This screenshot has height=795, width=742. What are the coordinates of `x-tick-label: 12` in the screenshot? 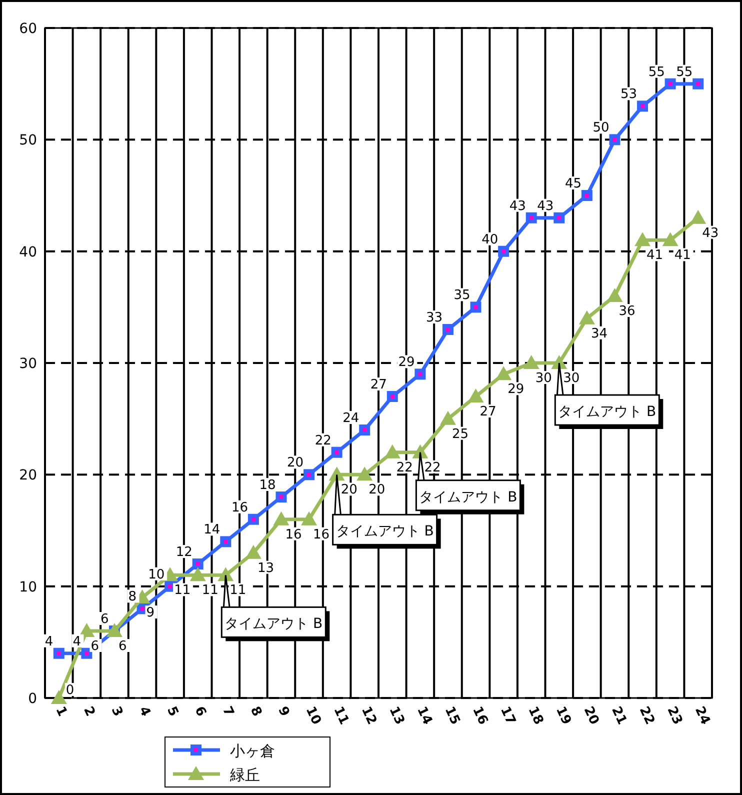 It's located at (369, 716).